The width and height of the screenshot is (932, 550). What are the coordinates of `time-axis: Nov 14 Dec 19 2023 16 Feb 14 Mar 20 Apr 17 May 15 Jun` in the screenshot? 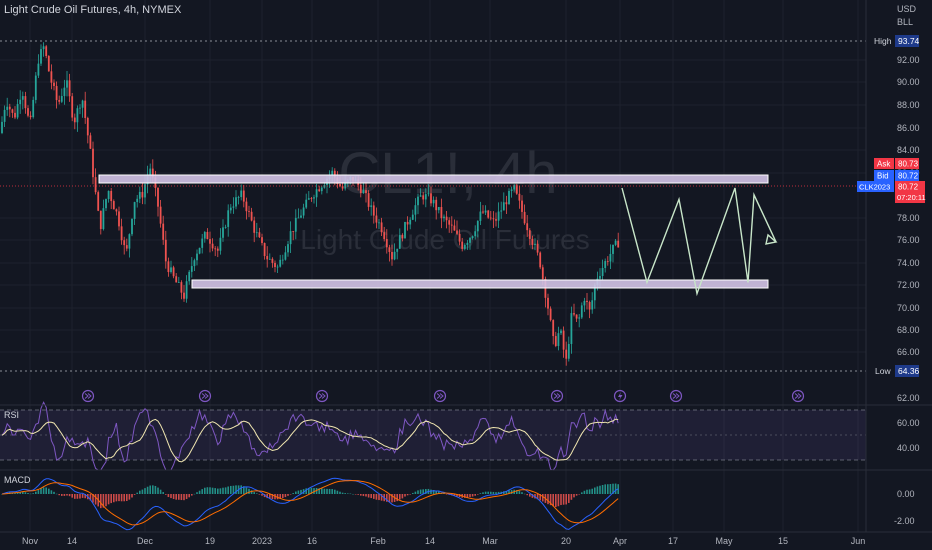 It's located at (443, 541).